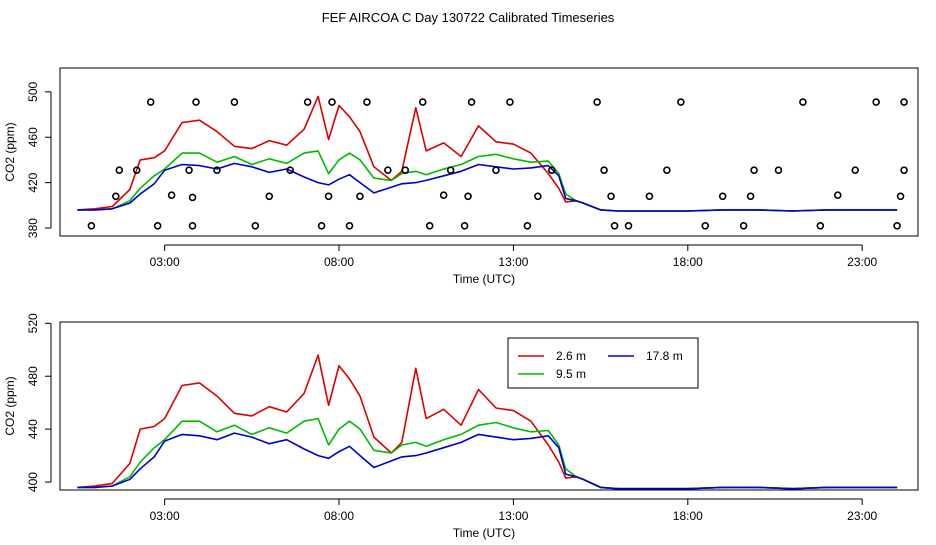 The width and height of the screenshot is (936, 545). Describe the element at coordinates (33, 92) in the screenshot. I see `y-tick-label: 500` at that location.